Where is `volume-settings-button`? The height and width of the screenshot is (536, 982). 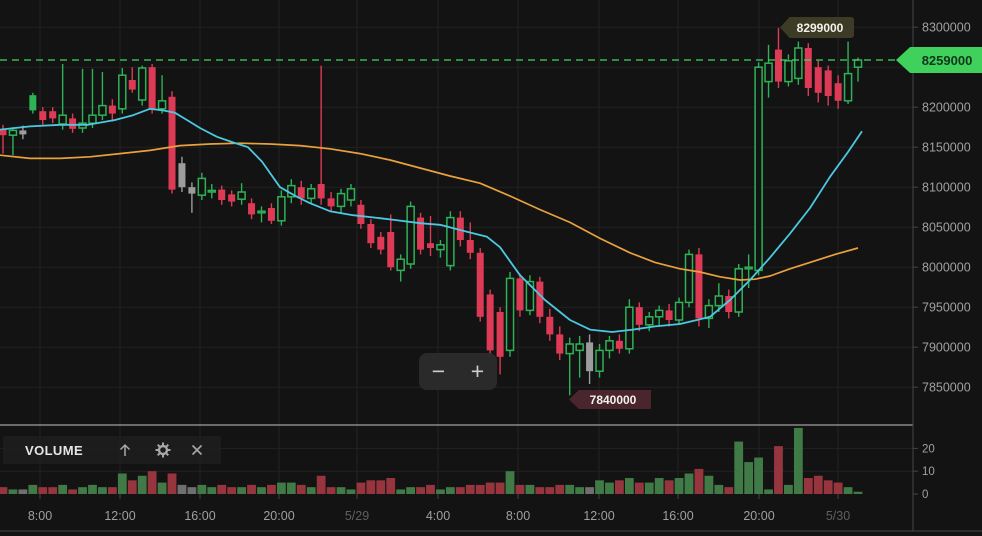
volume-settings-button is located at coordinates (163, 450).